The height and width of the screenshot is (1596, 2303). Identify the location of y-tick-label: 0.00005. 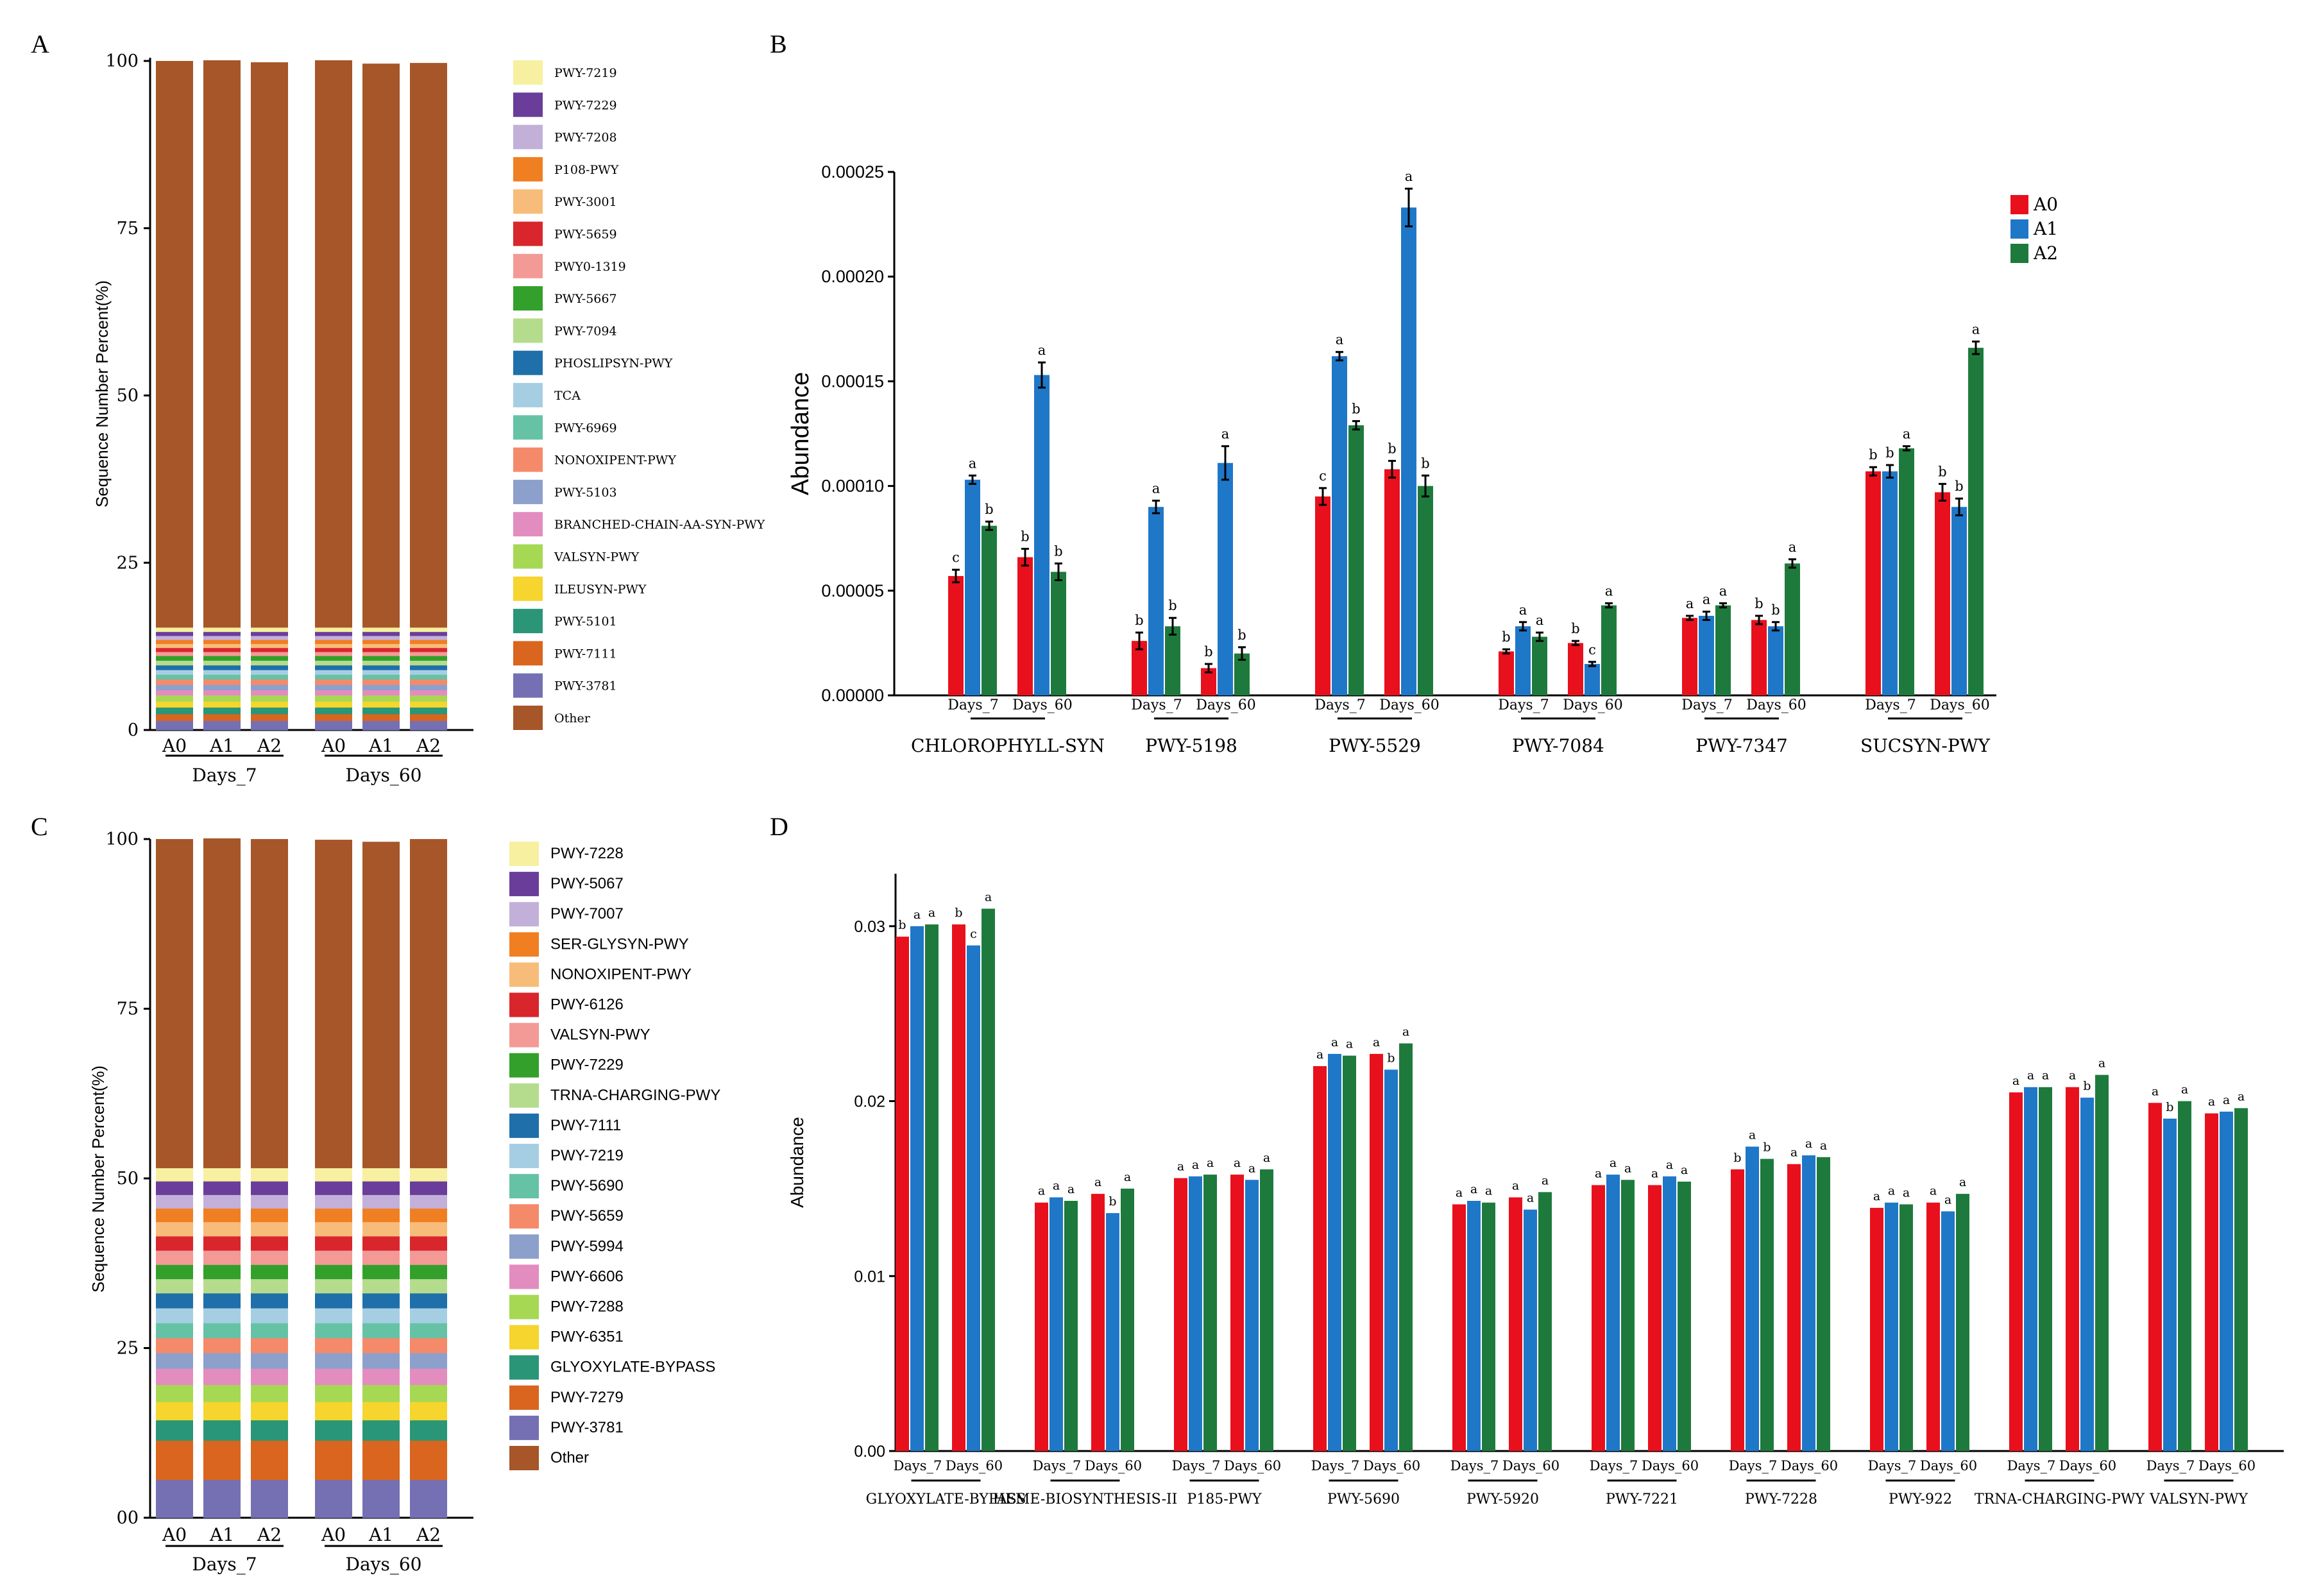
(852, 590).